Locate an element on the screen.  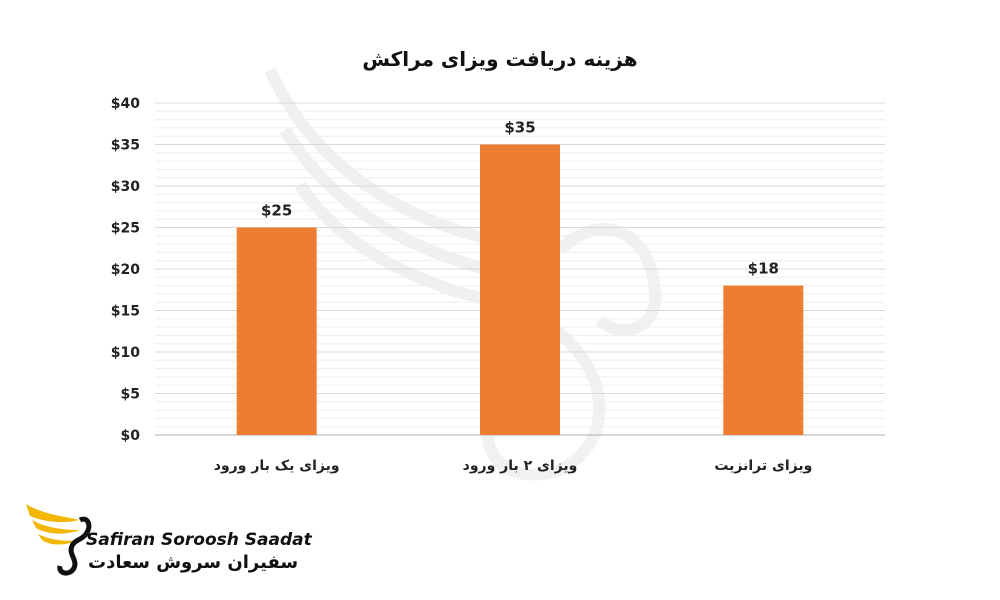
company-logo: Safiran Soroosh Saadat سفیران سروش سعادت is located at coordinates (167, 539).